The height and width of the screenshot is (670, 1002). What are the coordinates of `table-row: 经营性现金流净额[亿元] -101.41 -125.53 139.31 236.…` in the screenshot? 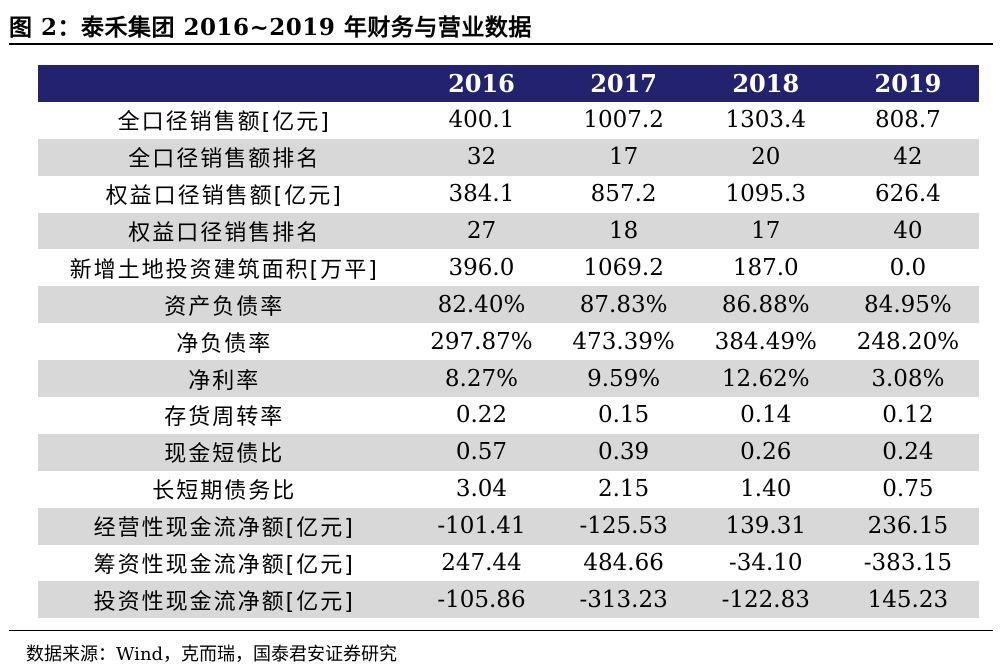 It's located at (508, 526).